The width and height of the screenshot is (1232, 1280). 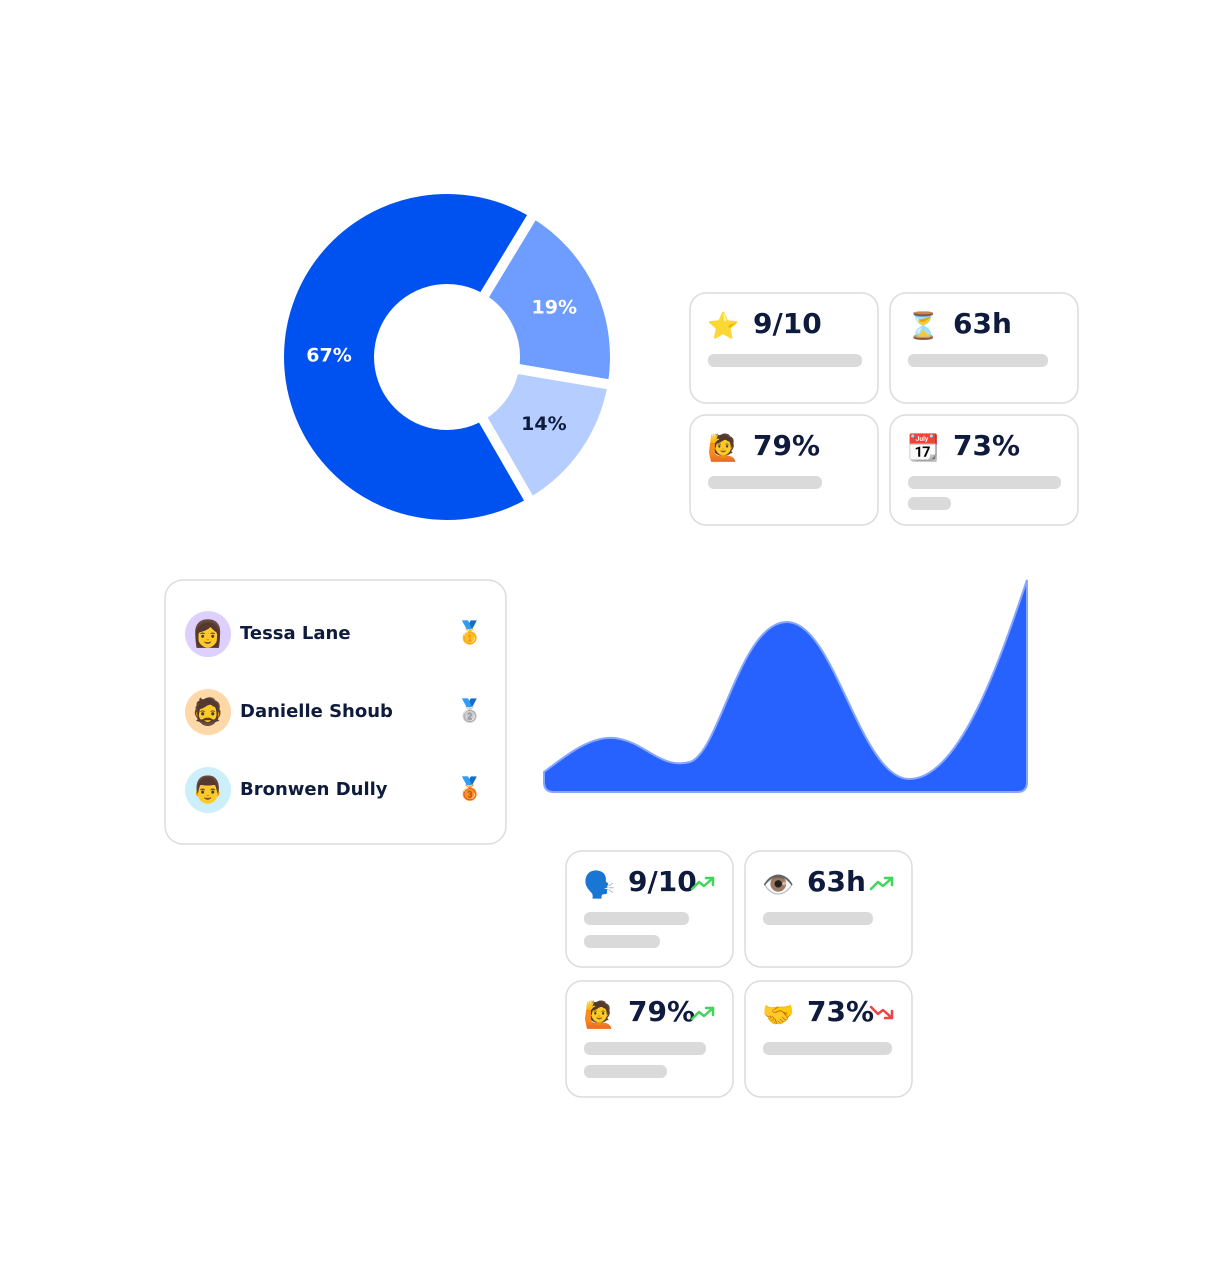 I want to click on medal: 🥉, so click(x=469, y=789).